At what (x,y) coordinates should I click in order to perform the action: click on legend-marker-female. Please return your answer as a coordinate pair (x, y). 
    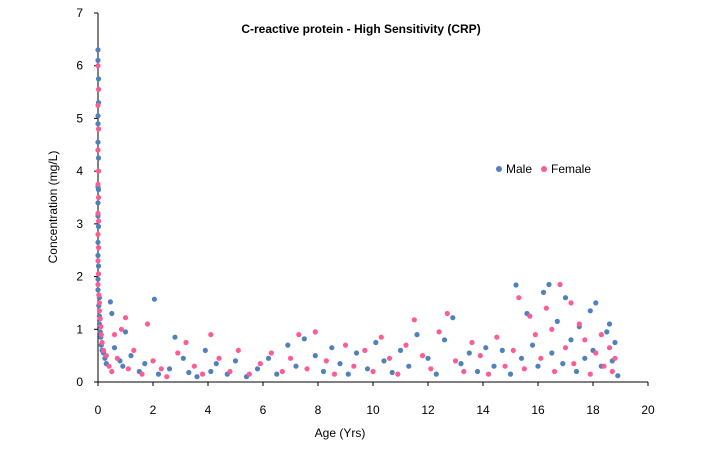
    Looking at the image, I should click on (544, 169).